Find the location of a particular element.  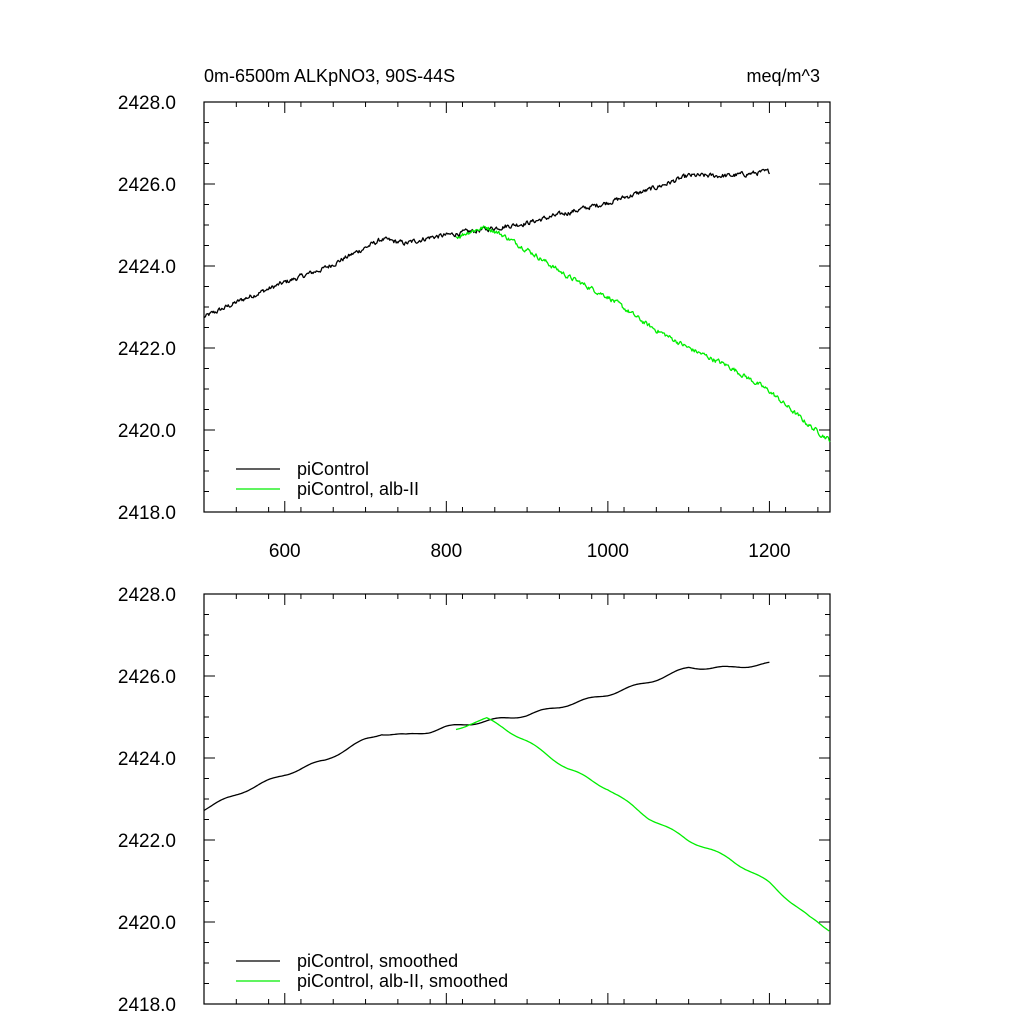

x-tick-label: 800 is located at coordinates (446, 551).